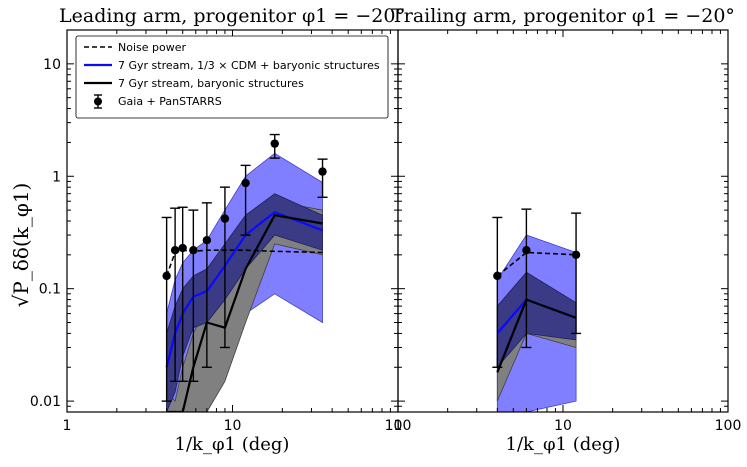 The height and width of the screenshot is (467, 747). Describe the element at coordinates (67, 426) in the screenshot. I see `leading-x-tick-label: 1` at that location.